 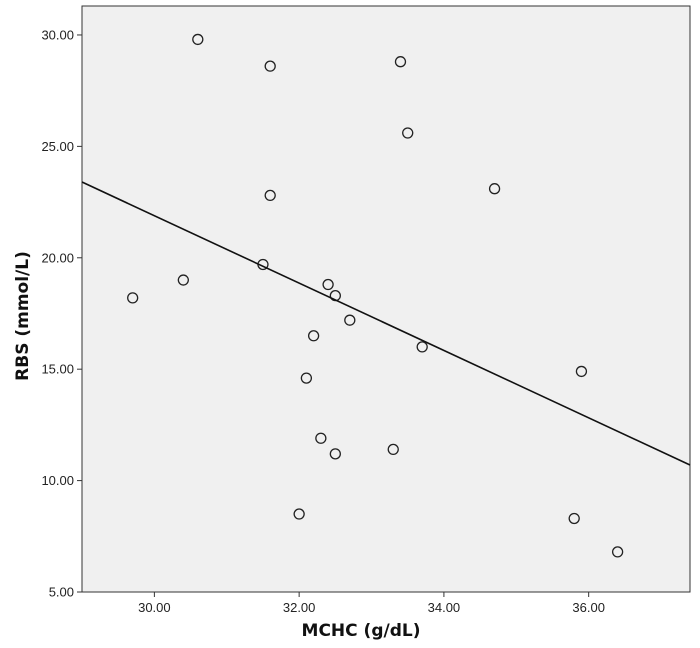 What do you see at coordinates (57, 146) in the screenshot?
I see `y-tick-label: 25.00` at bounding box center [57, 146].